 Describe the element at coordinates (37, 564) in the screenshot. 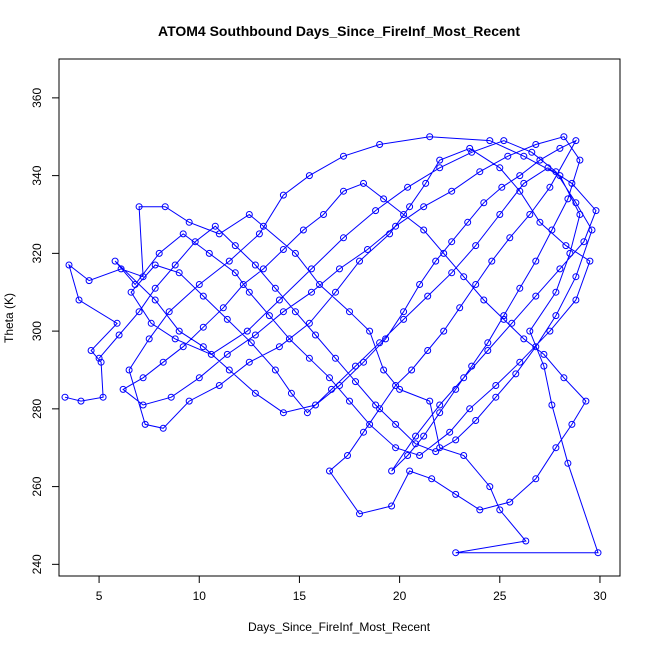

I see `y-tick-label: 240` at that location.